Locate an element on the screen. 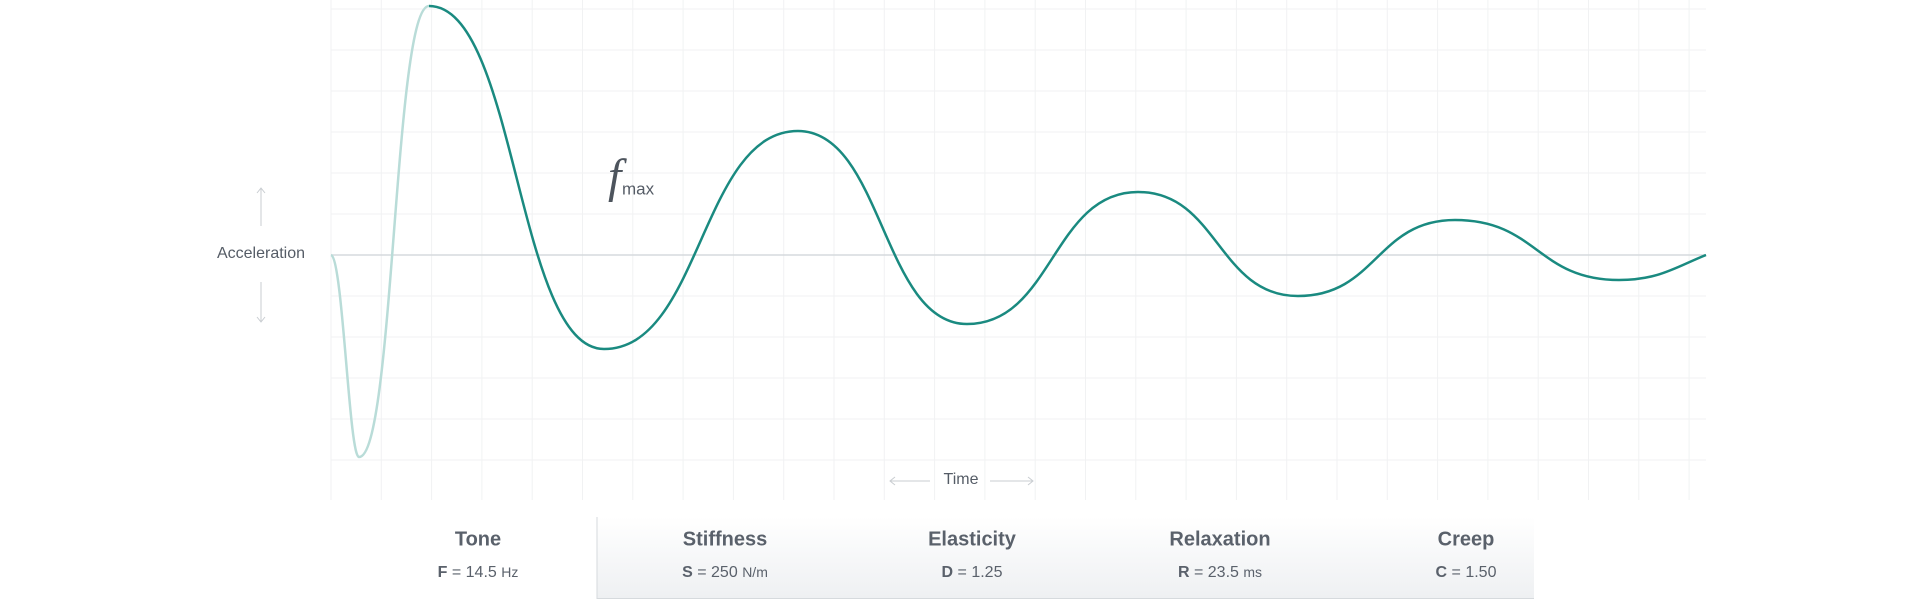 The width and height of the screenshot is (1920, 600). parameter-value: F = 14.5 Hz is located at coordinates (478, 573).